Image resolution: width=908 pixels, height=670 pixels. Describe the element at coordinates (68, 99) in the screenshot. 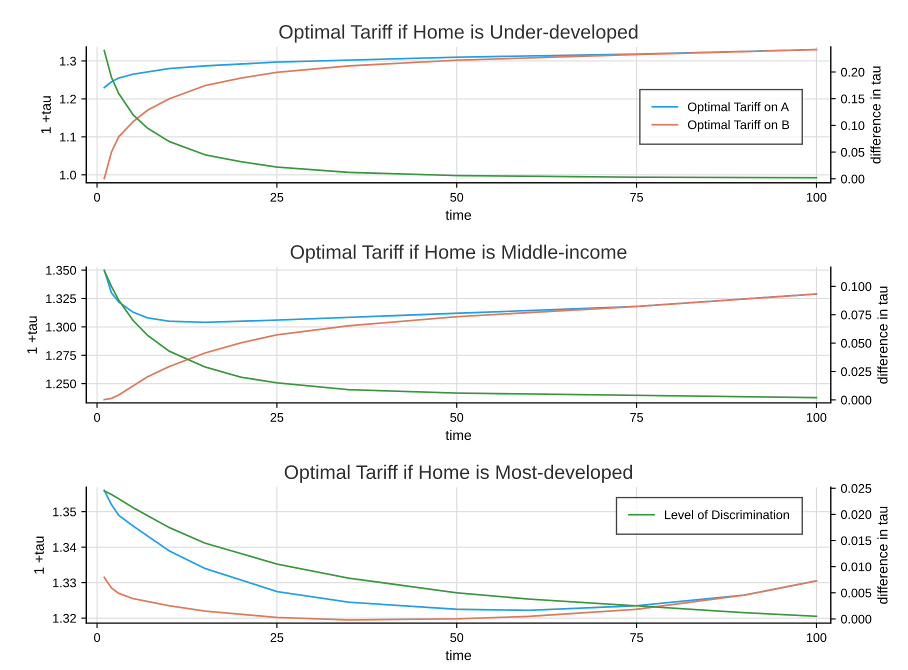

I see `y-tick-label: 1.2` at that location.